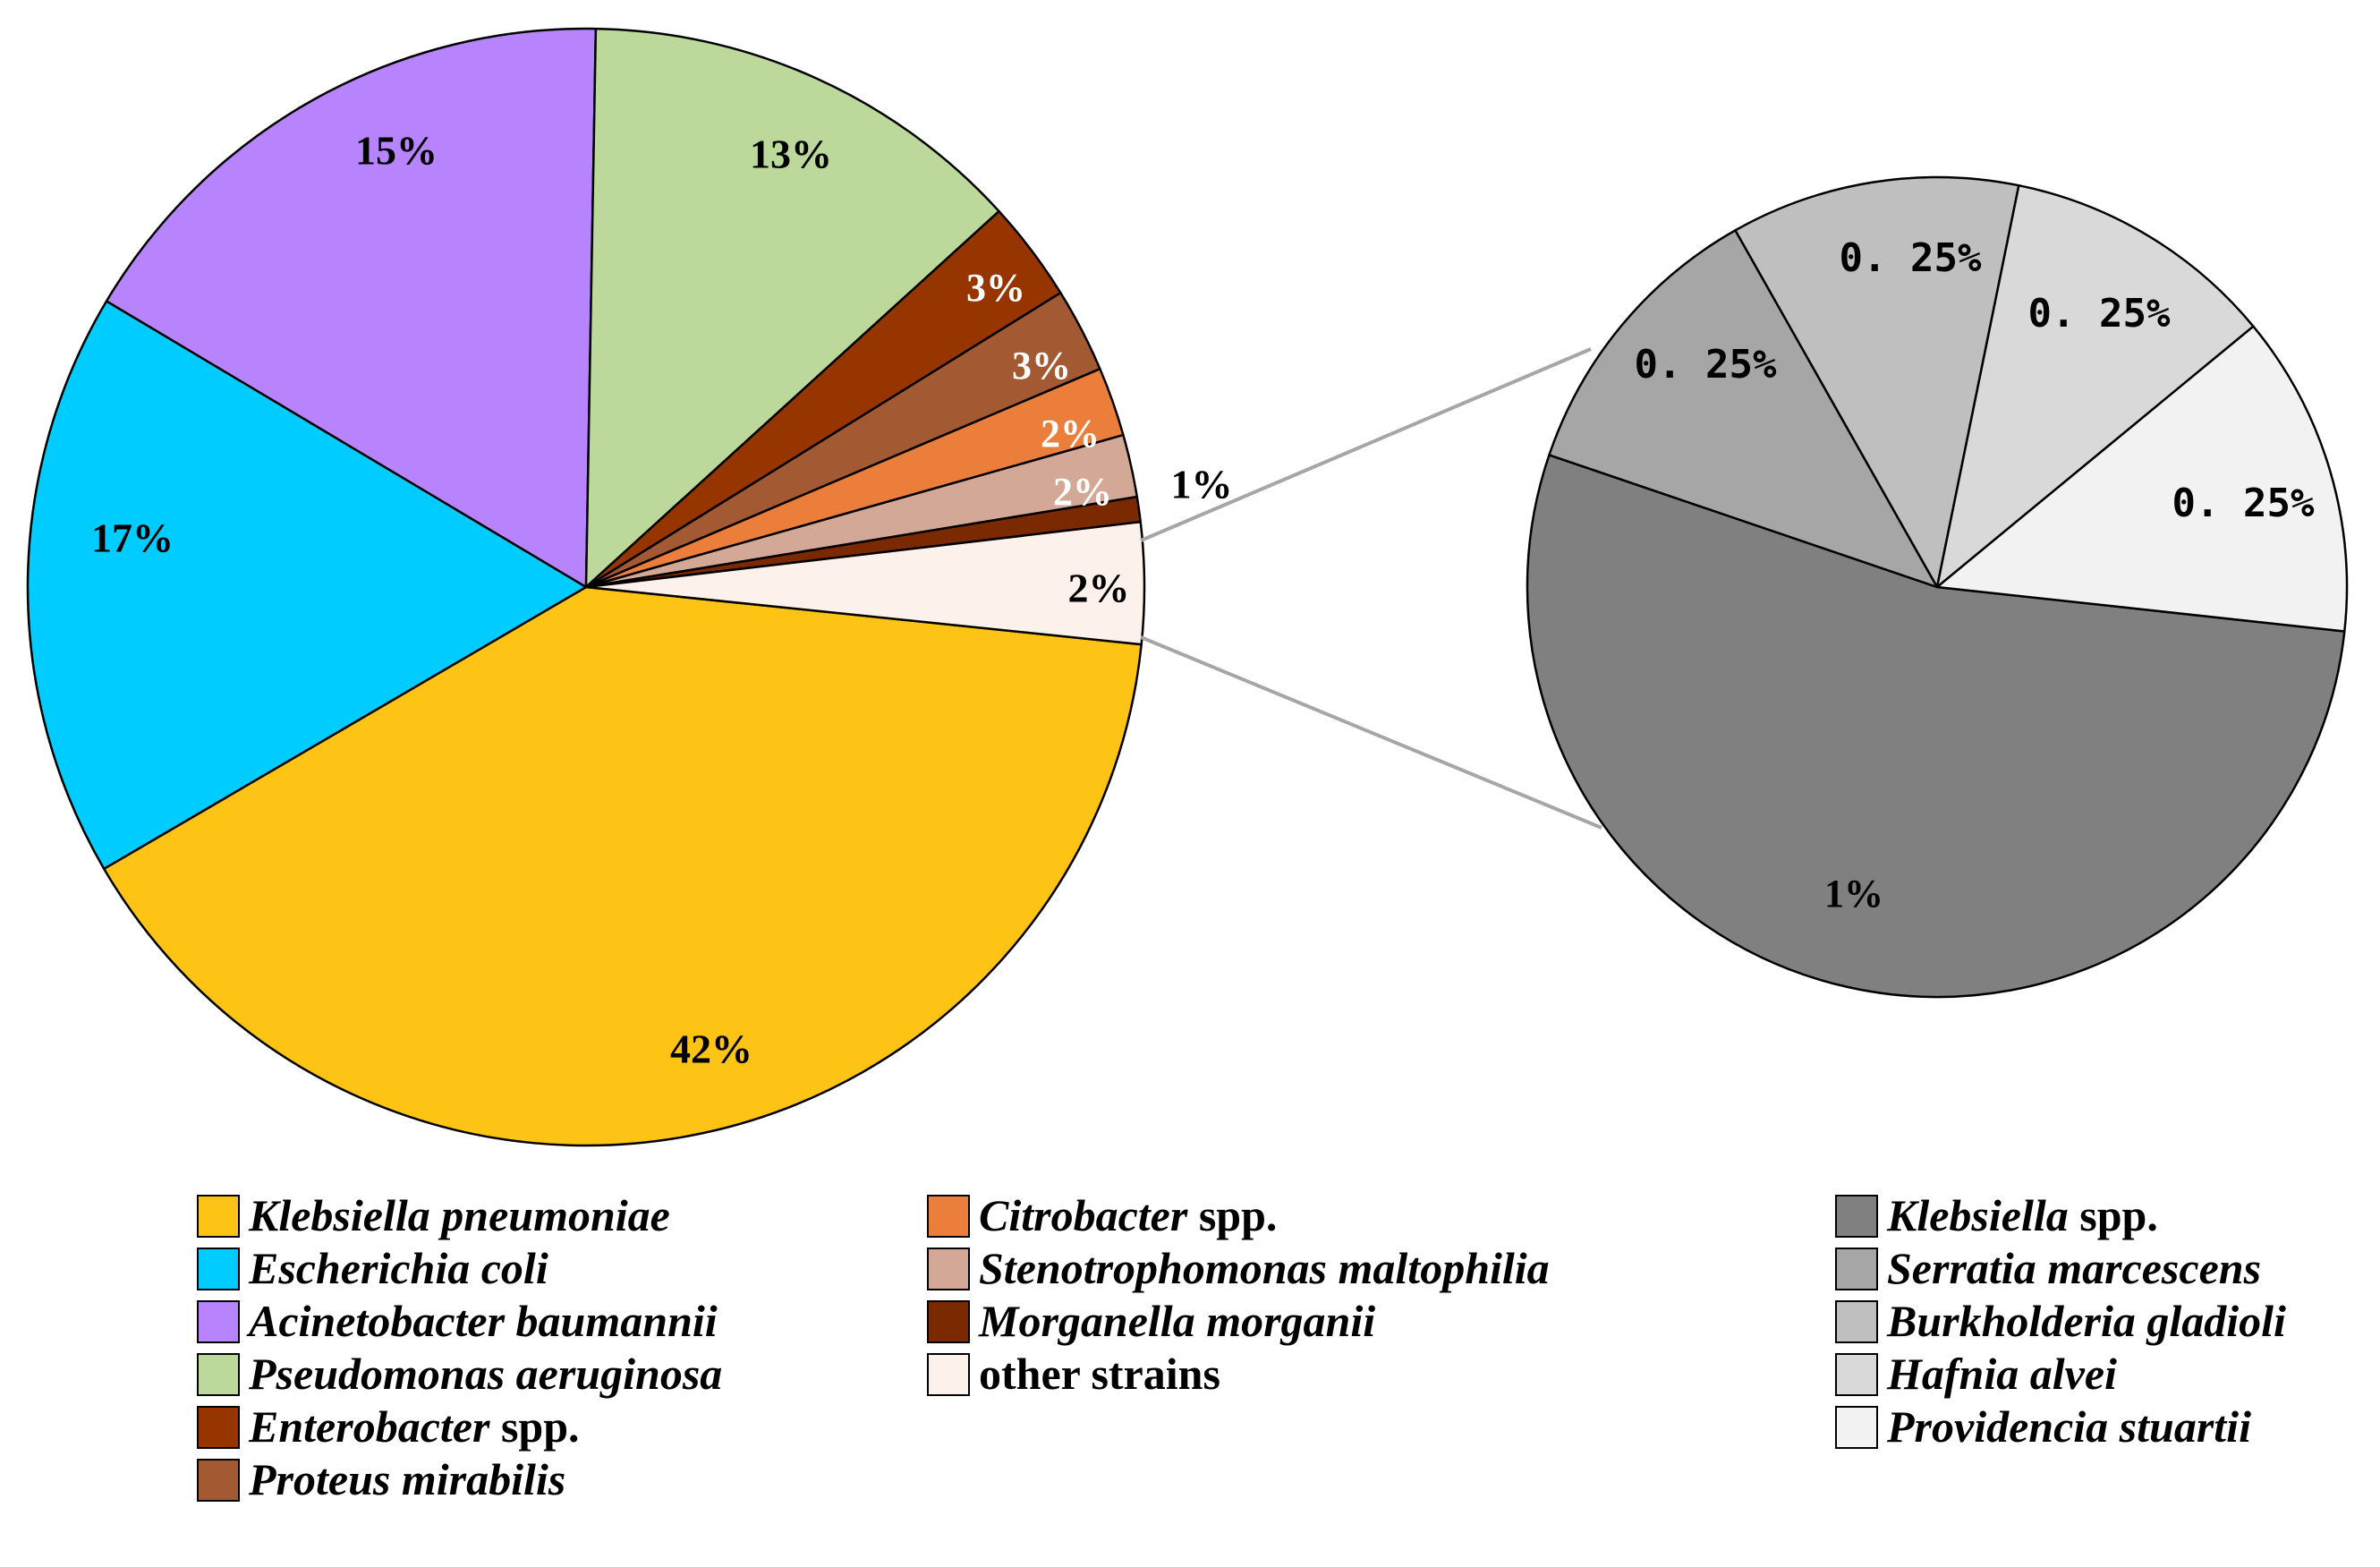 This screenshot has width=2380, height=1567. I want to click on main-legend-item-citrobacter: Citrobacter spp., so click(1102, 1215).